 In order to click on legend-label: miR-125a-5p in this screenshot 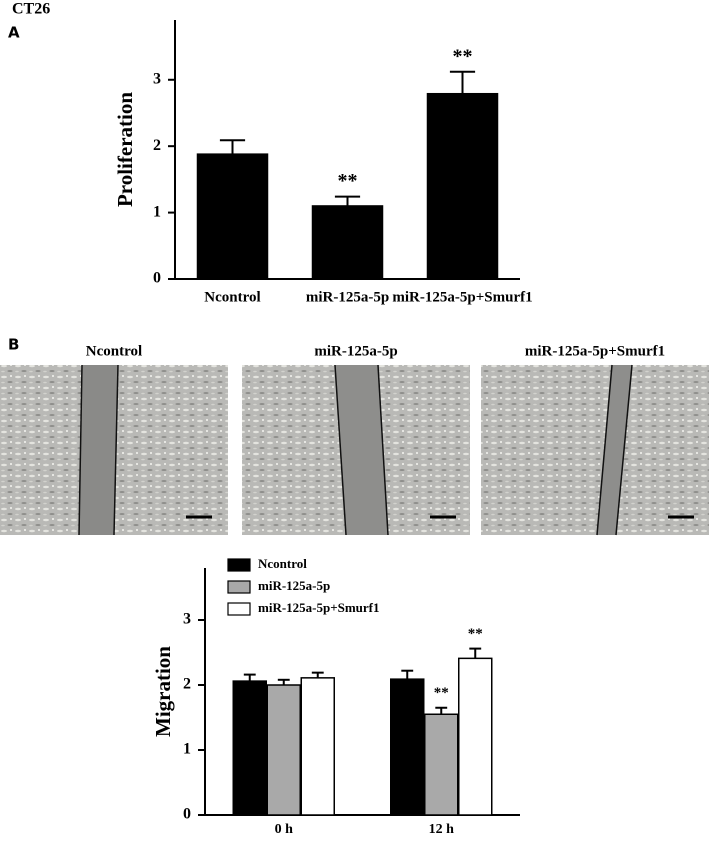, I will do `click(294, 585)`.